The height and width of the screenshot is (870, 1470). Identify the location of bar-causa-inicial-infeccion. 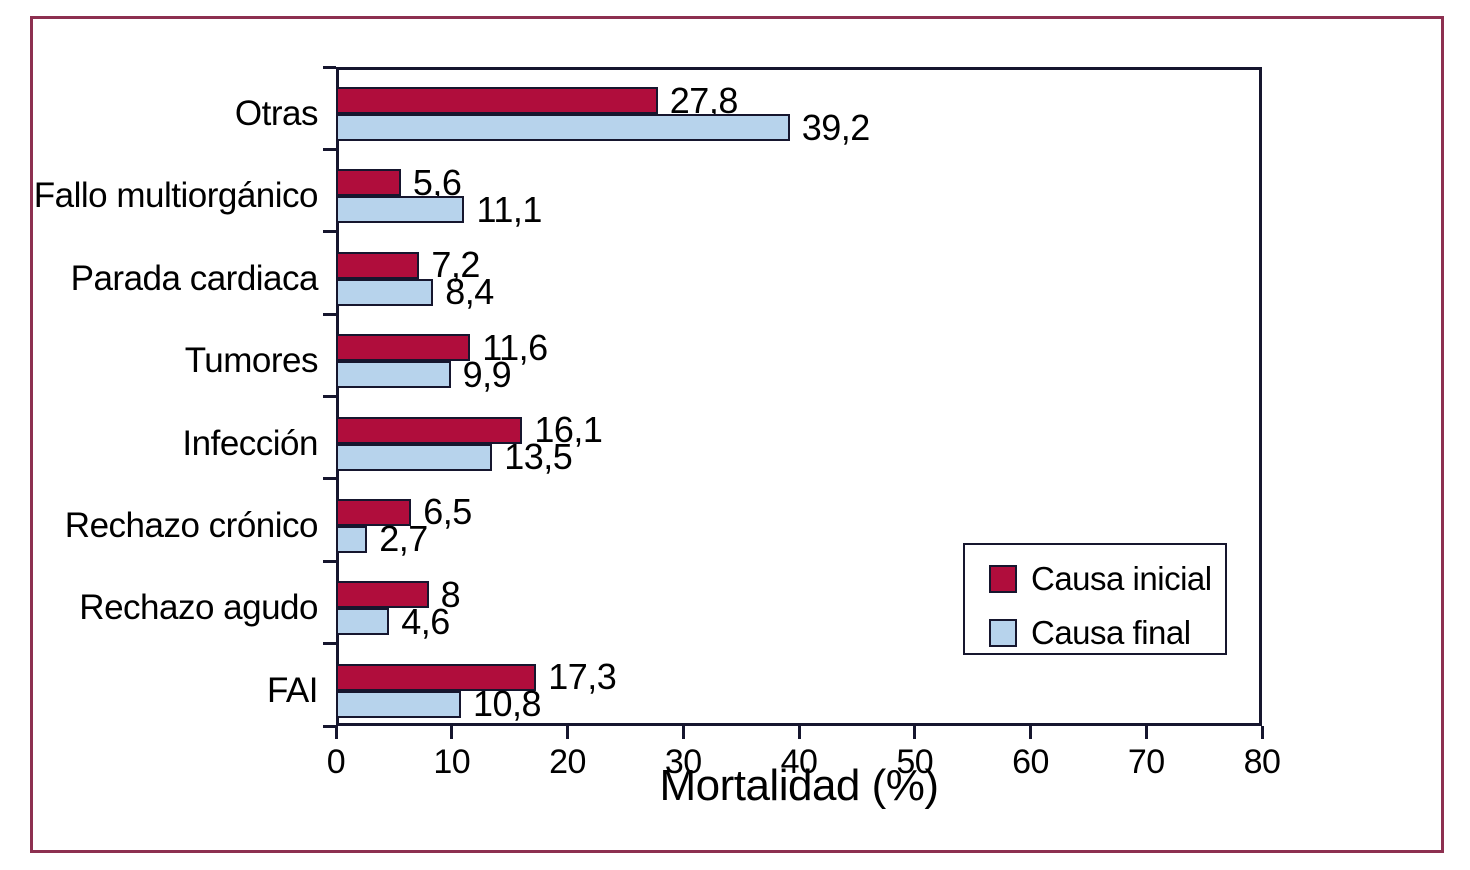
(429, 430).